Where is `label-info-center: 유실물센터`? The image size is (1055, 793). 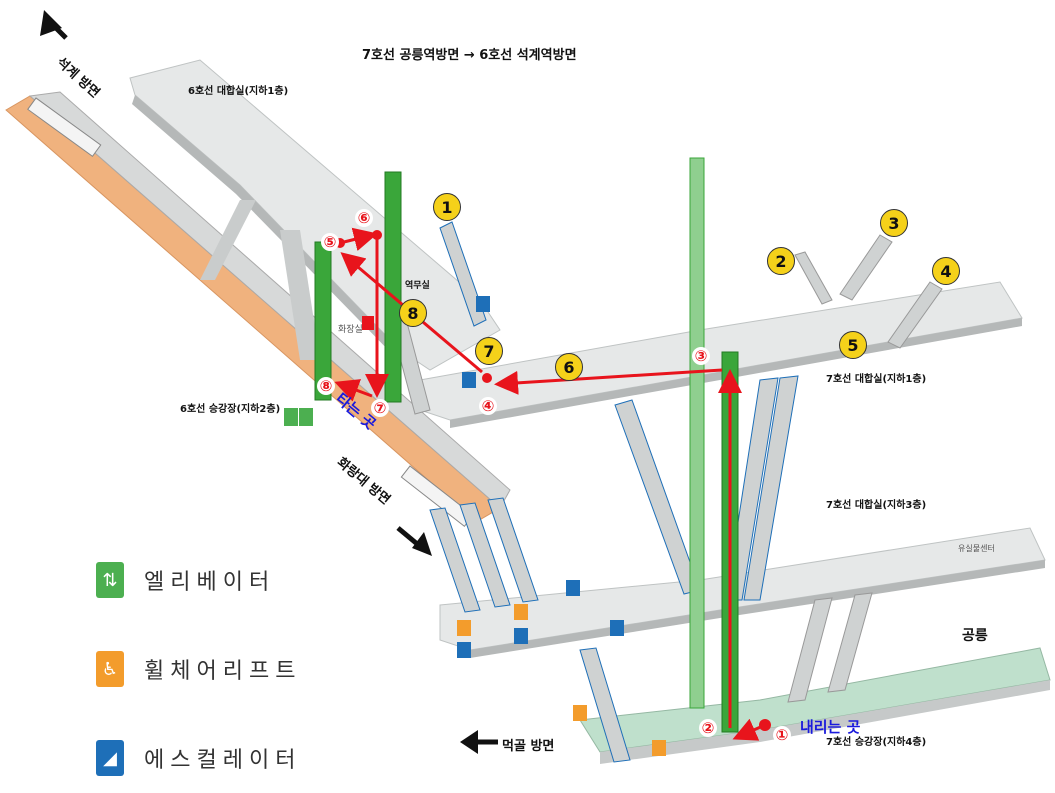 label-info-center: 유실물센터 is located at coordinates (976, 548).